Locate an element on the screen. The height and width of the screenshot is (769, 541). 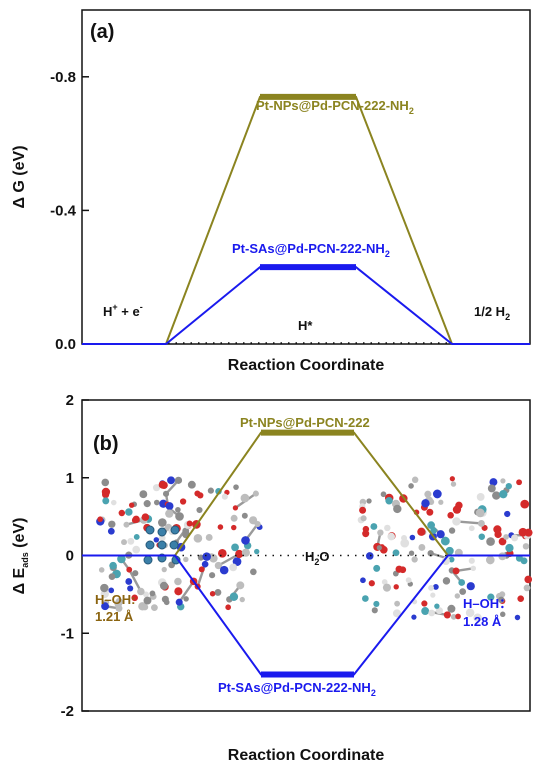
panel-a-sa-series-label: Pt-SAs@Pd-PCN-222-NH2 is located at coordinates (311, 250).